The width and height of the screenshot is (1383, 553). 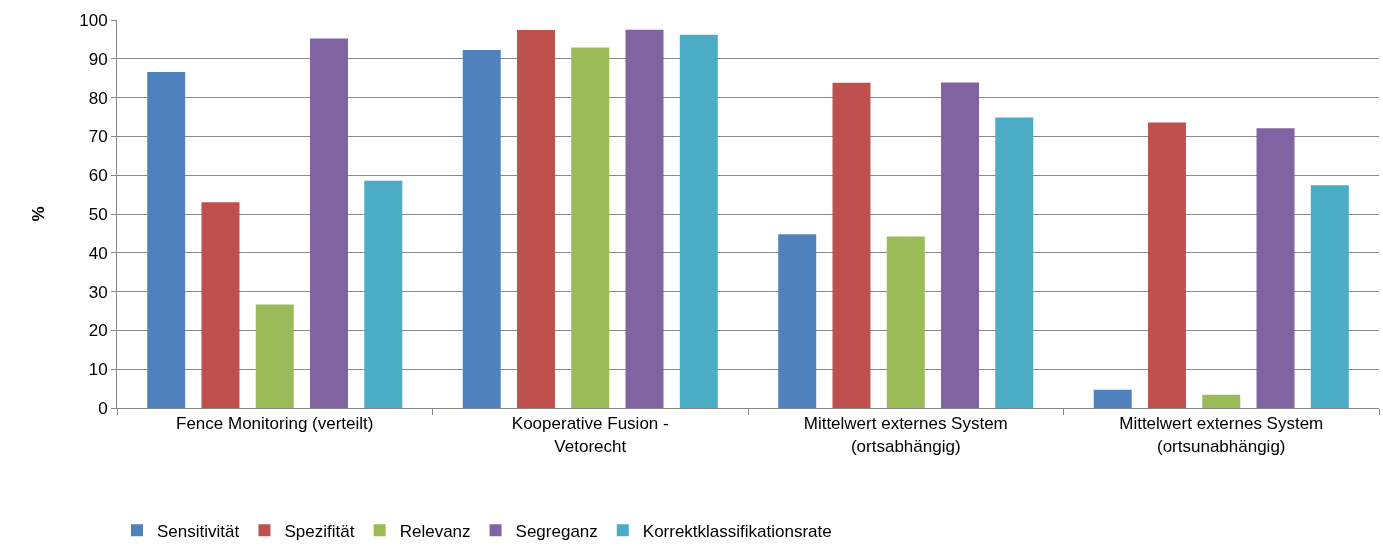 What do you see at coordinates (98, 214) in the screenshot?
I see `y-tick-label: 50` at bounding box center [98, 214].